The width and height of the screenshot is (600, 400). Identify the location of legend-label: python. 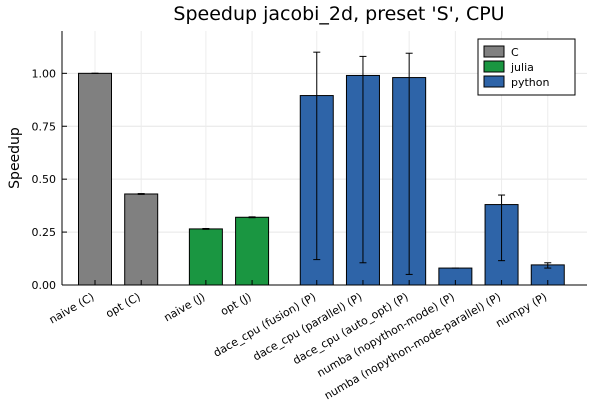
(530, 82).